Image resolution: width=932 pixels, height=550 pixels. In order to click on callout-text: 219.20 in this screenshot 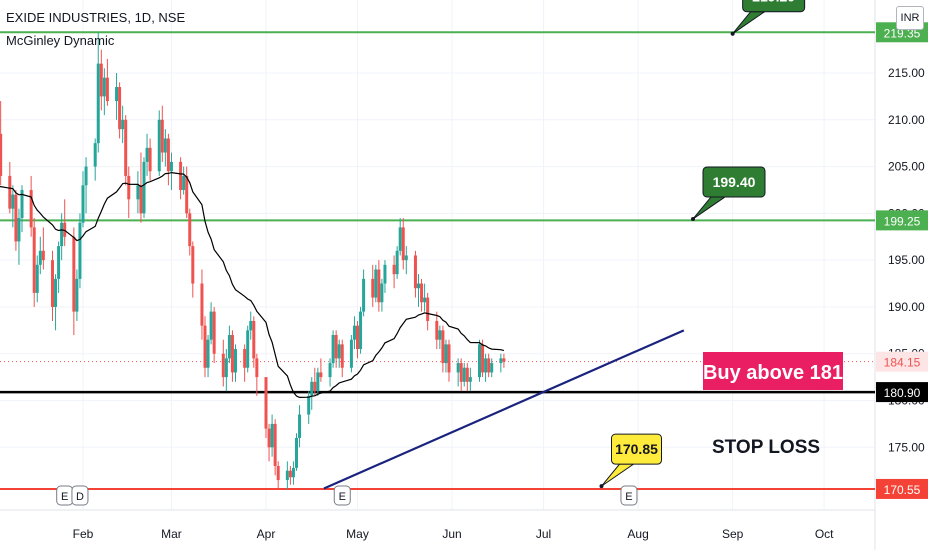, I will do `click(773, 2)`.